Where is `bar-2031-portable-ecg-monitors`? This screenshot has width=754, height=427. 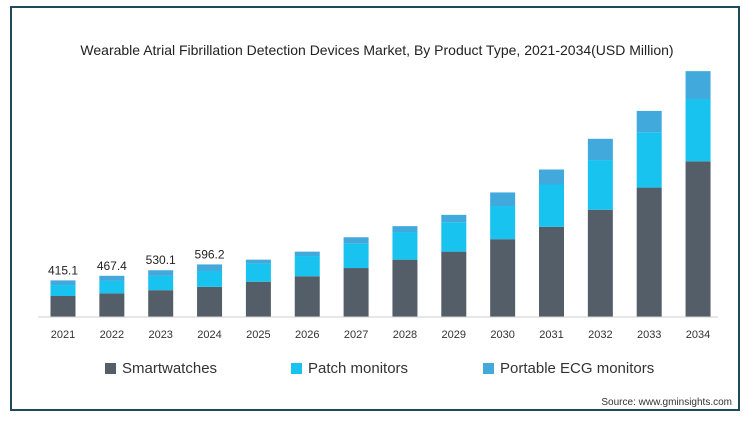
bar-2031-portable-ecg-monitors is located at coordinates (551, 177).